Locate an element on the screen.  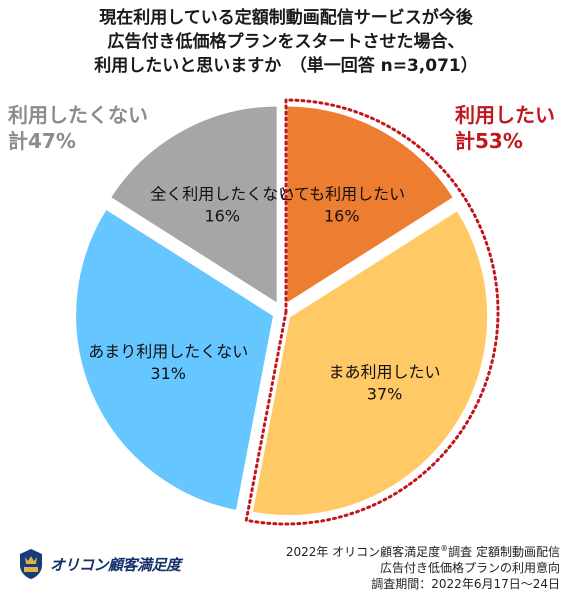
title-line-1: 現在利用している定額制動画配信サービスが今後 is located at coordinates (286, 18).